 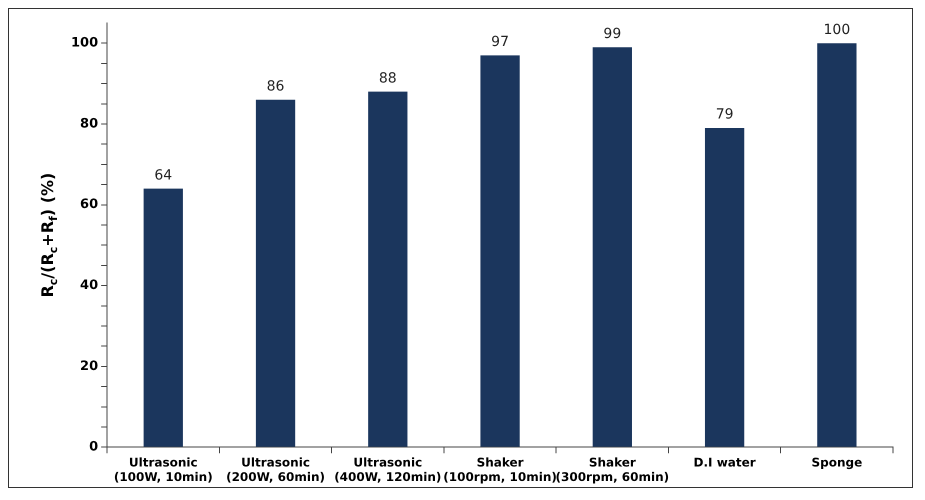 What do you see at coordinates (163, 175) in the screenshot?
I see `data-label: 64` at bounding box center [163, 175].